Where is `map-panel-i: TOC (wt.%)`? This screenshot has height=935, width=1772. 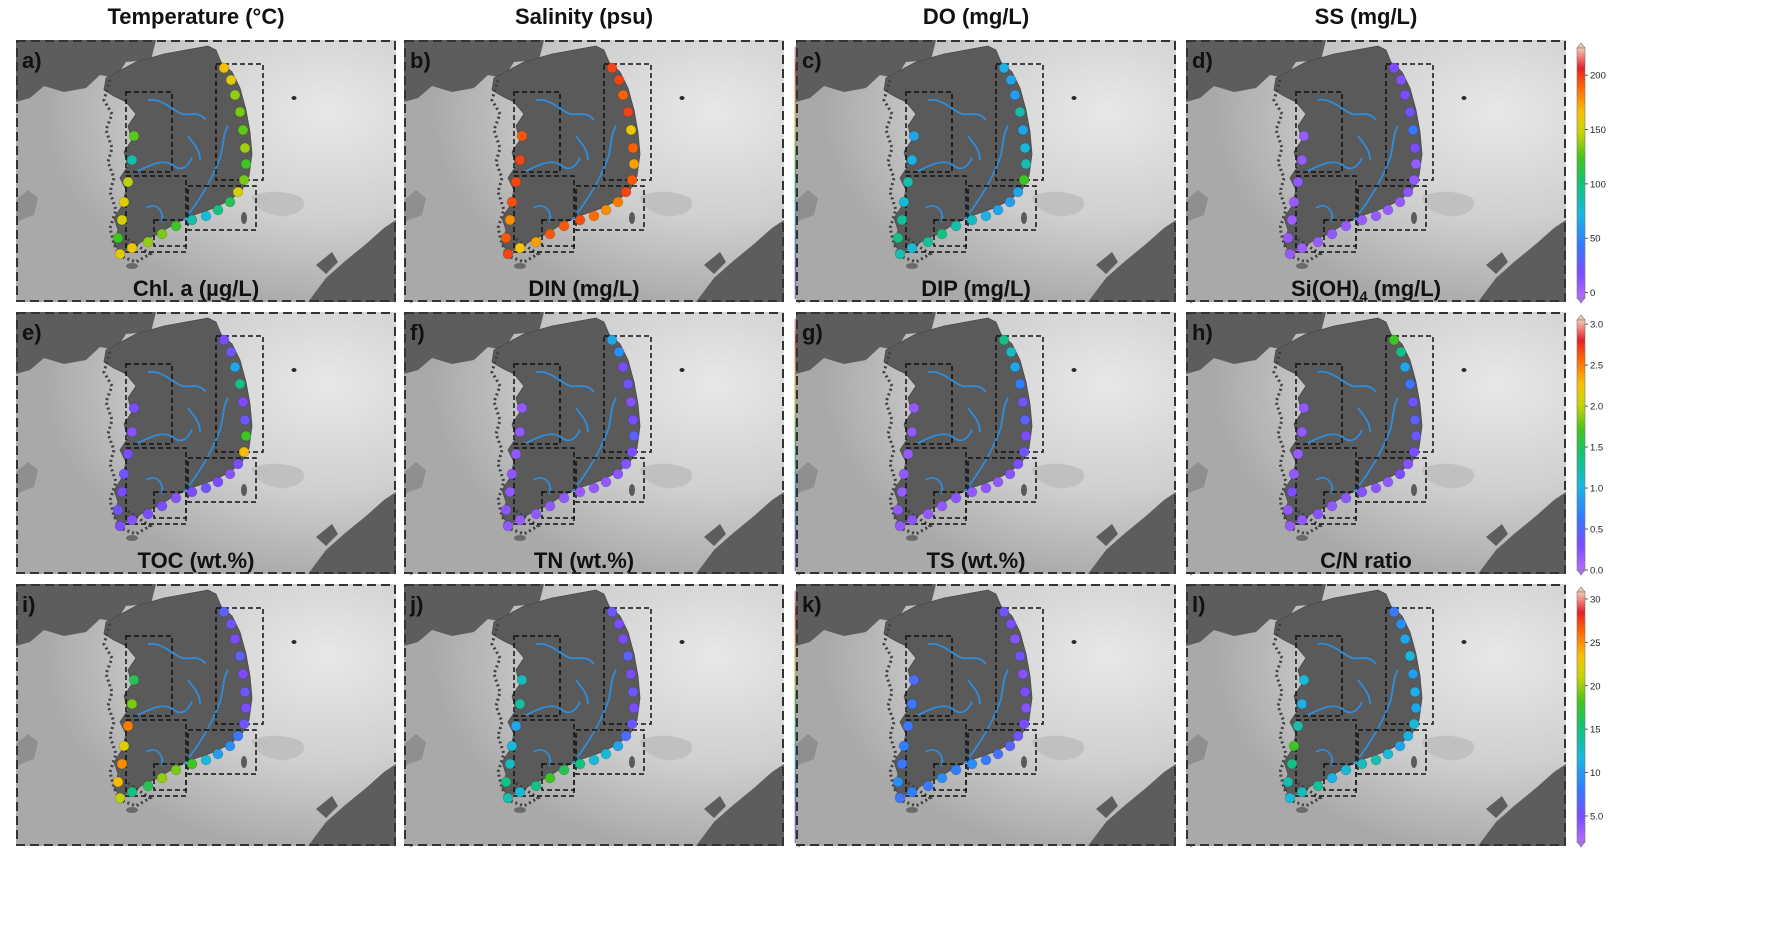 map-panel-i: TOC (wt.%) is located at coordinates (226, 701).